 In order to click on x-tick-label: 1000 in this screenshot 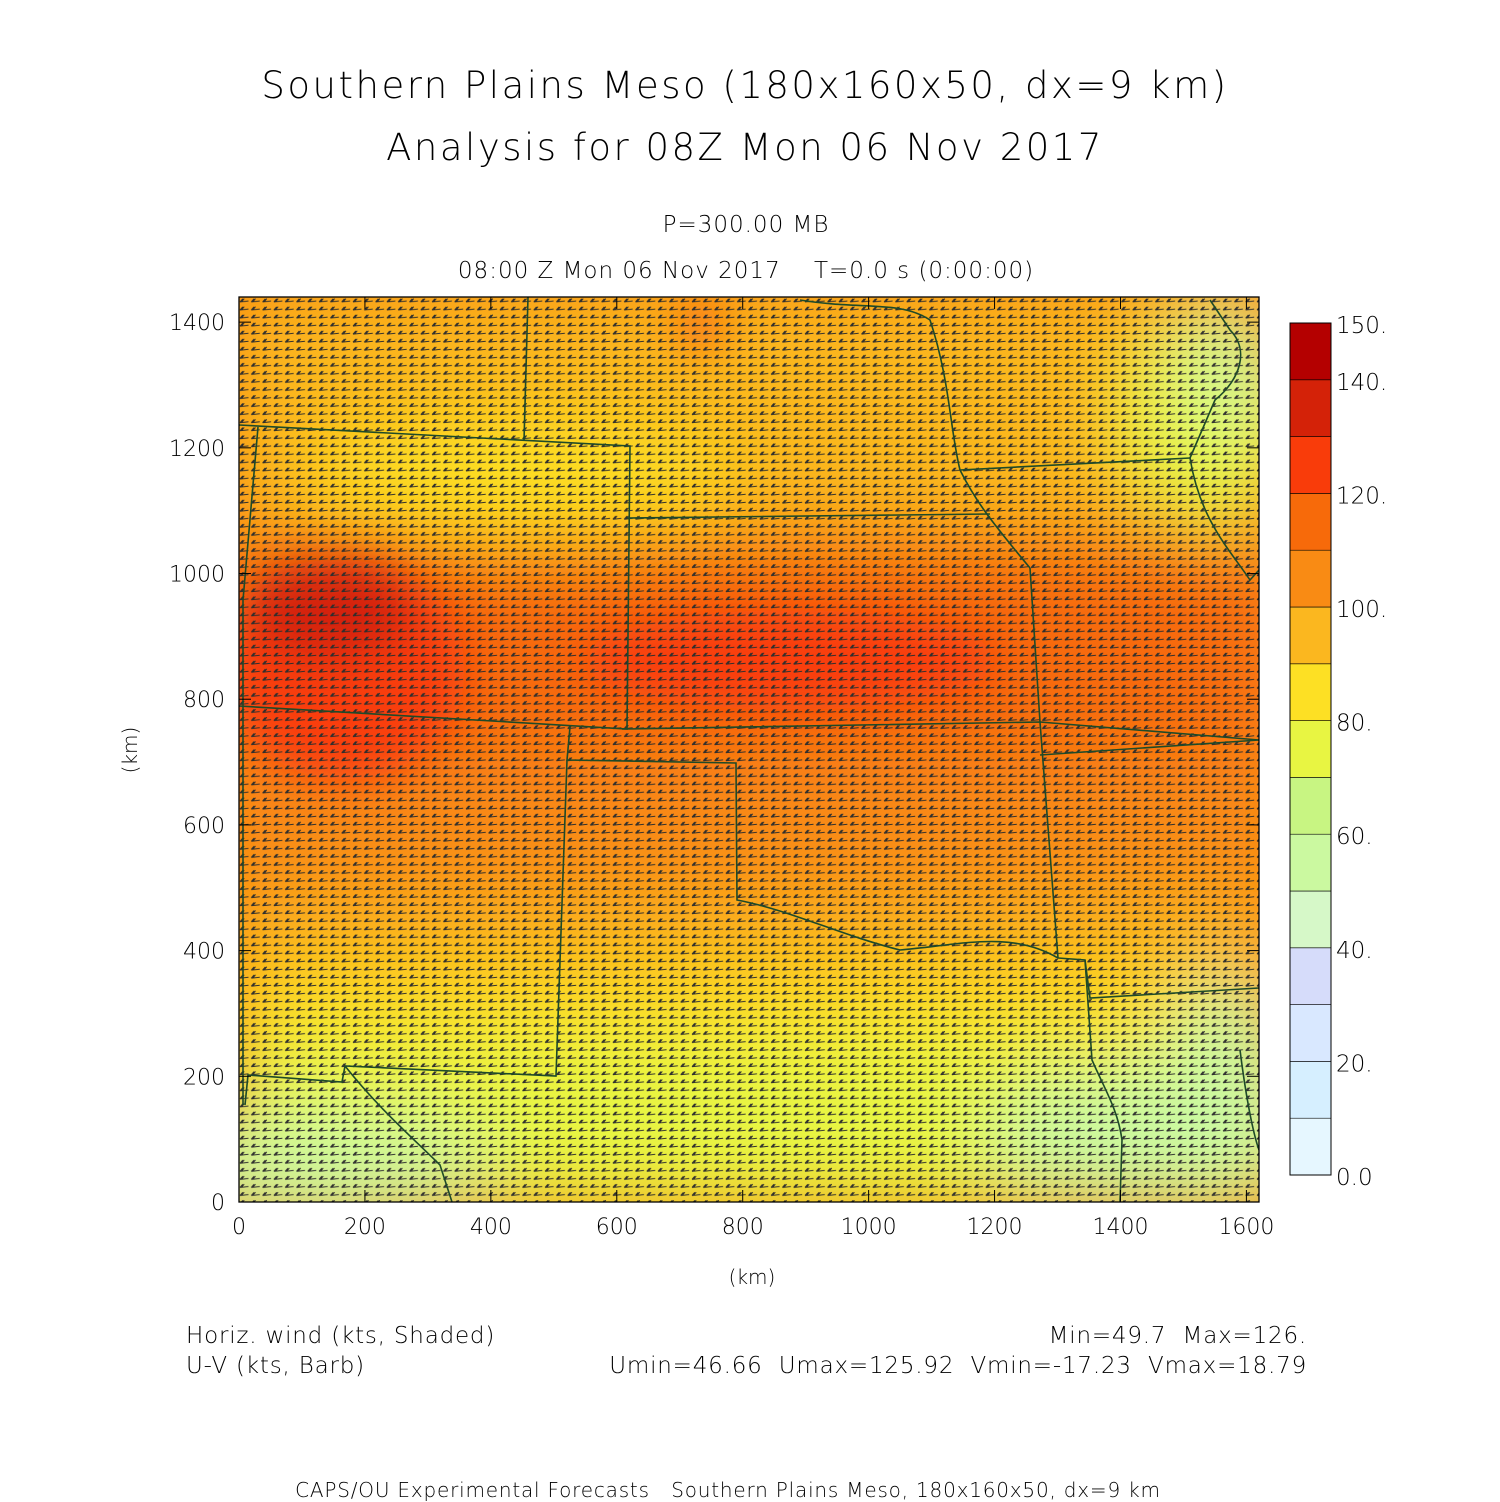, I will do `click(869, 1227)`.